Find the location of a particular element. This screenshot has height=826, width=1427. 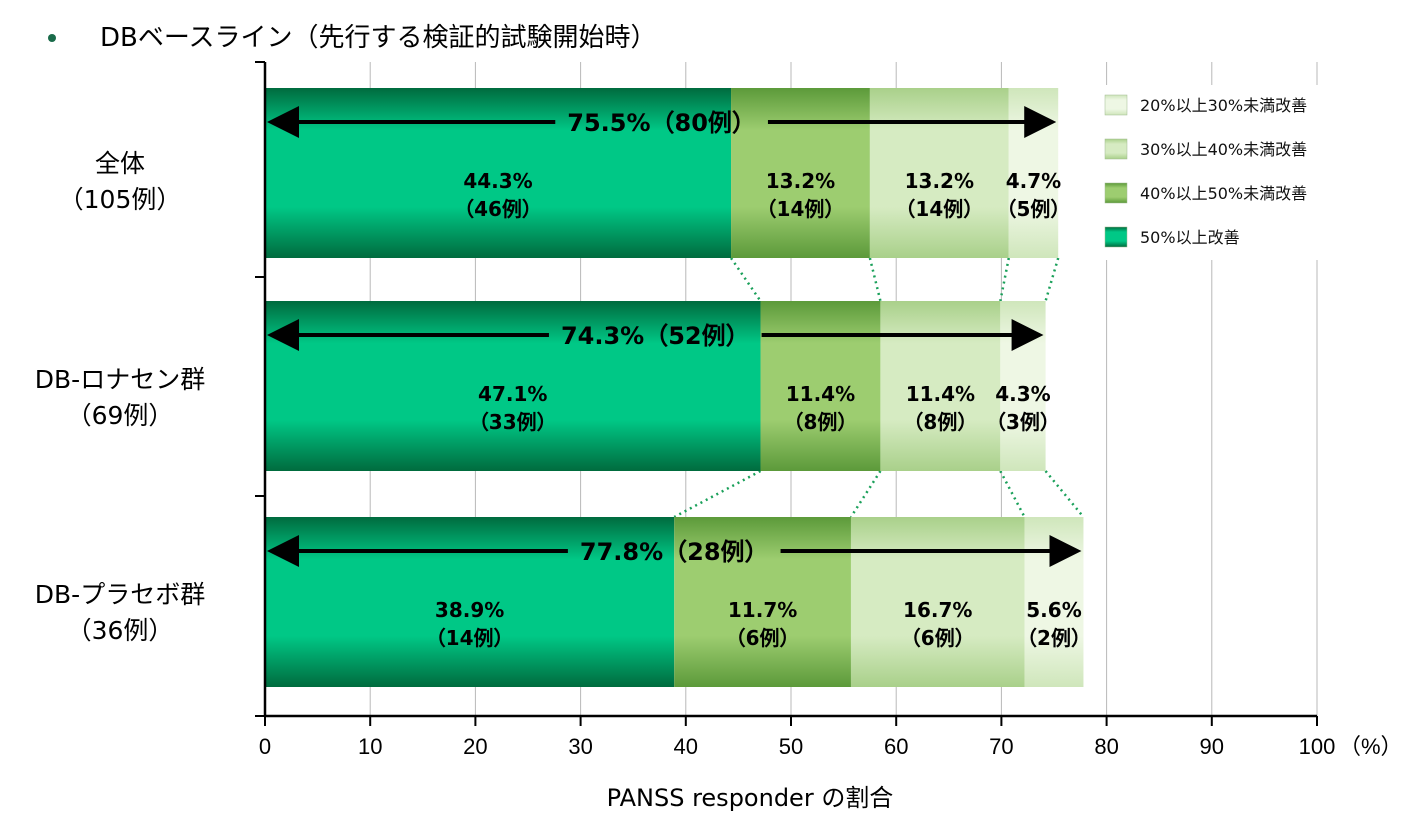

segment-percent-label: 11.7% is located at coordinates (762, 610).